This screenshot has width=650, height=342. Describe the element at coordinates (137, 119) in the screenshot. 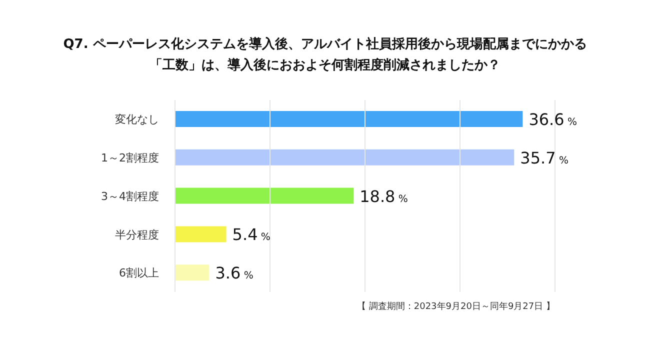

I see `y-tick-label: 変化なし` at that location.